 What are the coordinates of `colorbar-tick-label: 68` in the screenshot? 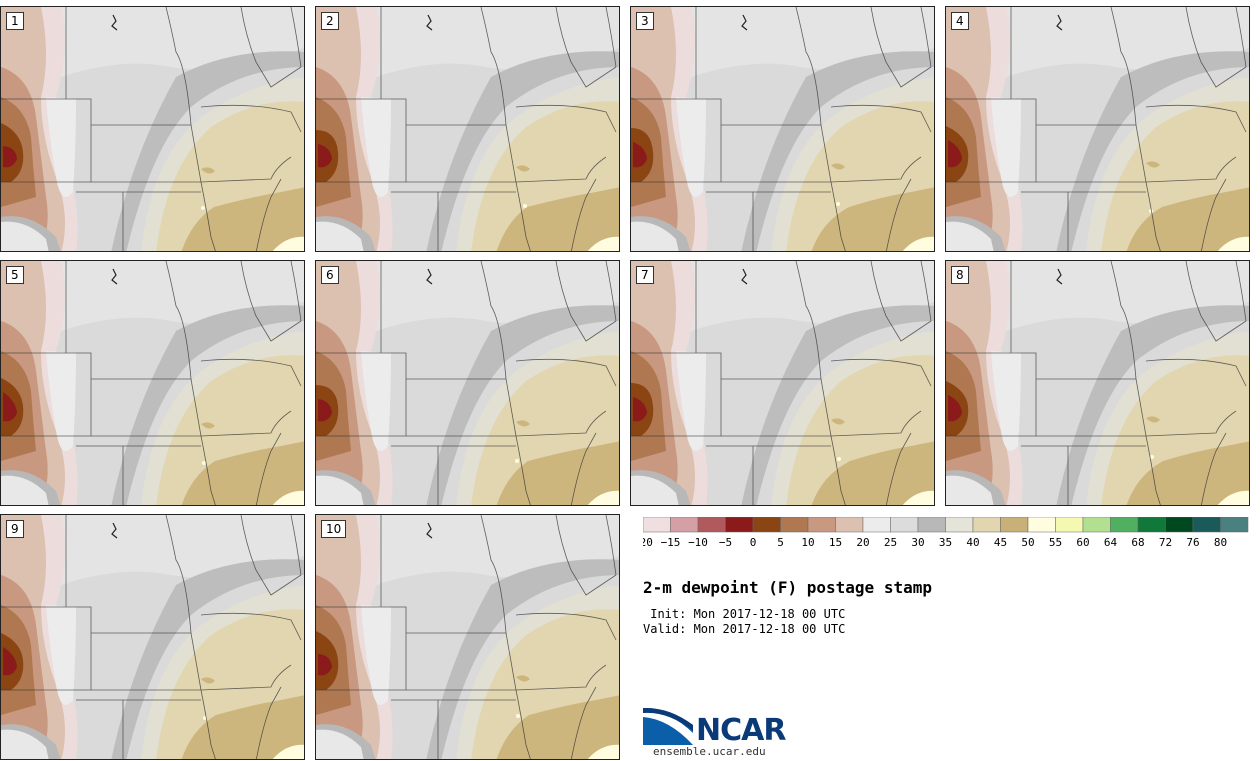 It's located at (1137, 542).